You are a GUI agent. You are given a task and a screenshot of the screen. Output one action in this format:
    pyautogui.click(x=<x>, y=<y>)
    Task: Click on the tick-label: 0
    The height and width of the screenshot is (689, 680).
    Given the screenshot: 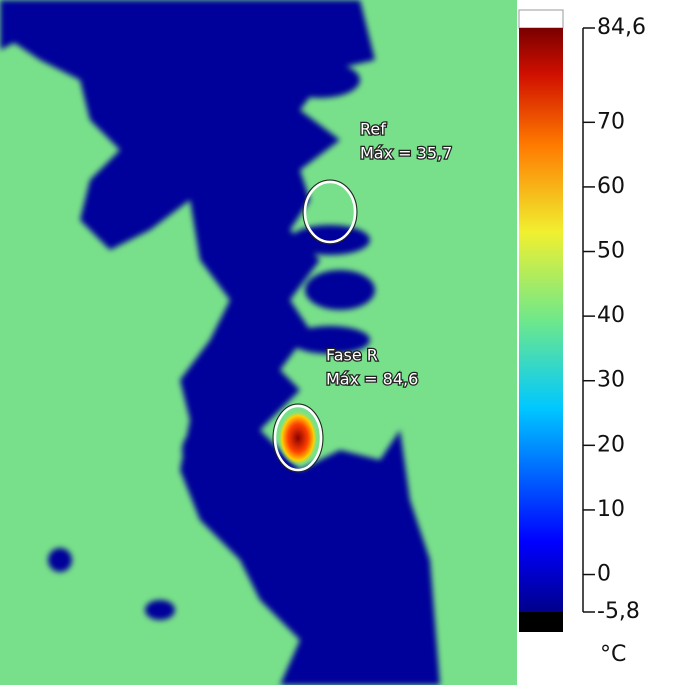 What is the action you would take?
    pyautogui.click(x=604, y=574)
    